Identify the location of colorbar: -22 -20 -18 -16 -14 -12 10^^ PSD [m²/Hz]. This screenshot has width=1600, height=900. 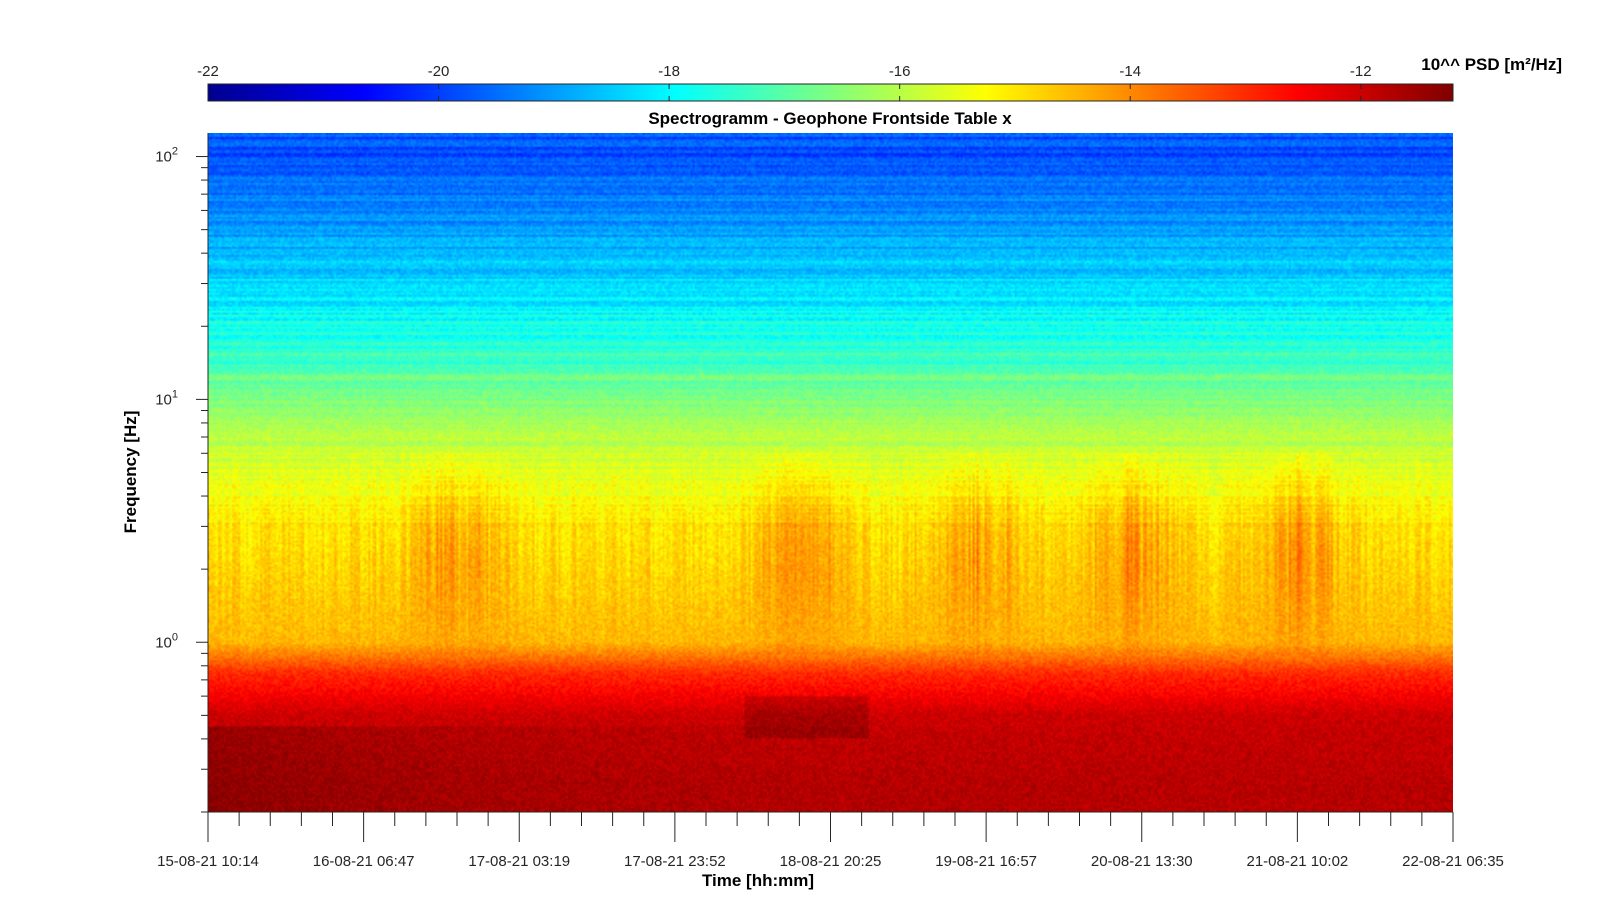
(879, 78).